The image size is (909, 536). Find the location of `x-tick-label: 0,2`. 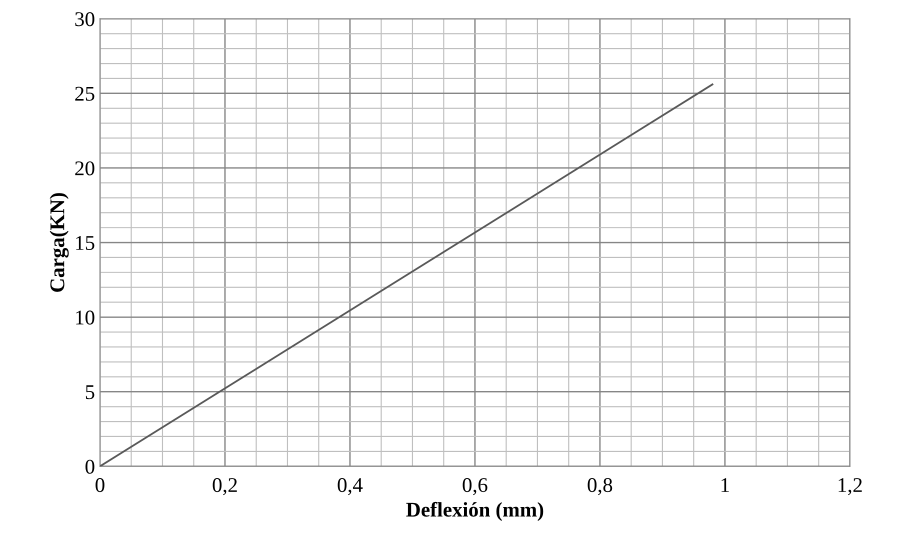

x-tick-label: 0,2 is located at coordinates (224, 487).